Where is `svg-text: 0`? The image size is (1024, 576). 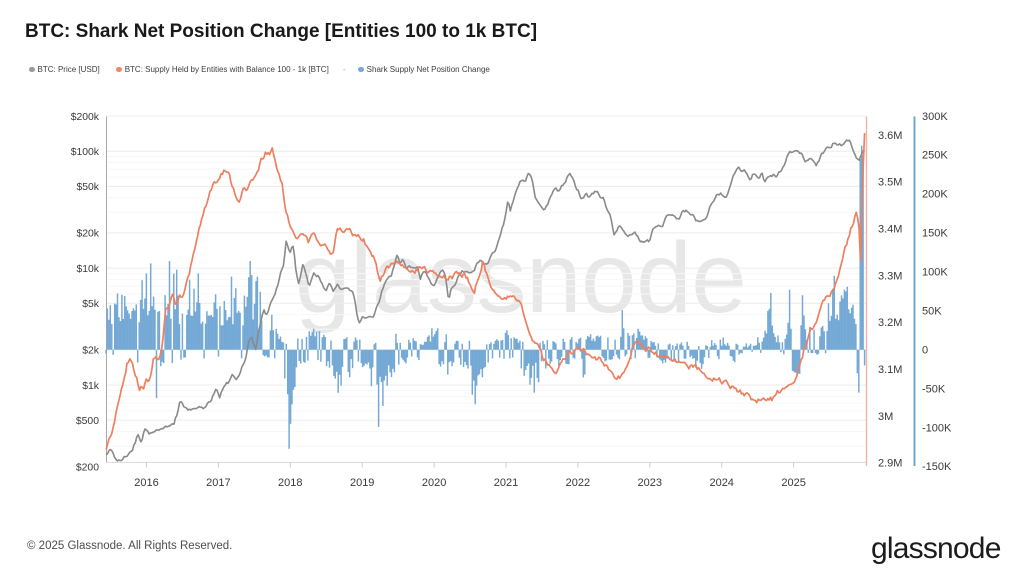
svg-text: 0 is located at coordinates (925, 350).